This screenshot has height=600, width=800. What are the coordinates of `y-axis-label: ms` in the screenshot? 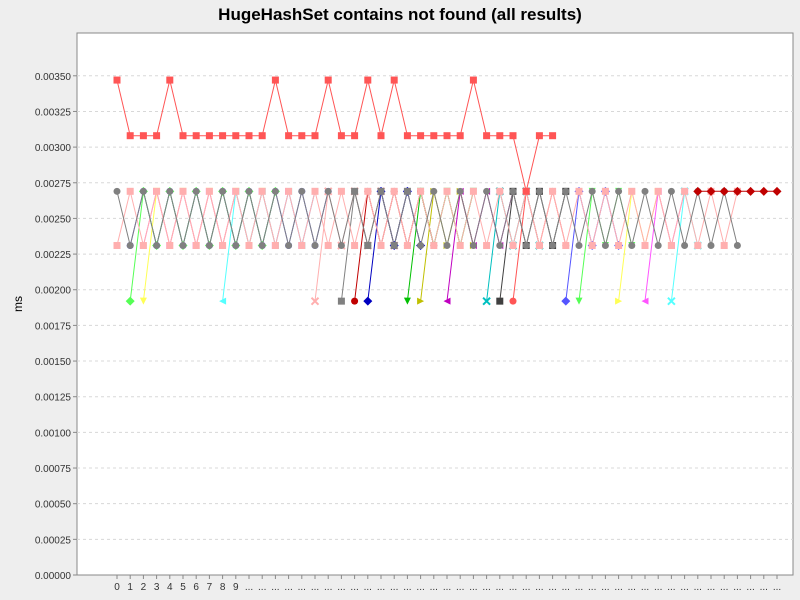 It's located at (18, 304).